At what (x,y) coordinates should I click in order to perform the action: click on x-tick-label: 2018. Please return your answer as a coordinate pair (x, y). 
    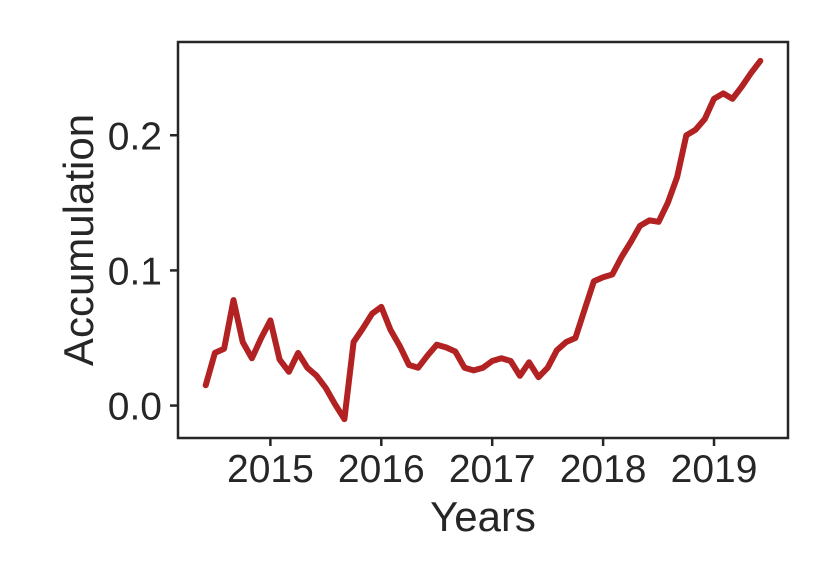
    Looking at the image, I should click on (603, 469).